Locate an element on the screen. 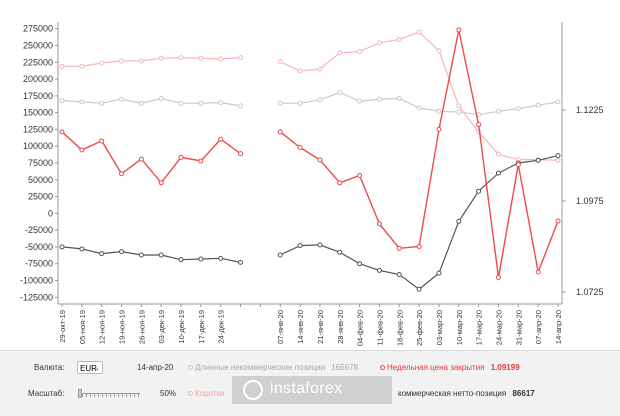  close-label: Недельная цена закрытия is located at coordinates (436, 367).